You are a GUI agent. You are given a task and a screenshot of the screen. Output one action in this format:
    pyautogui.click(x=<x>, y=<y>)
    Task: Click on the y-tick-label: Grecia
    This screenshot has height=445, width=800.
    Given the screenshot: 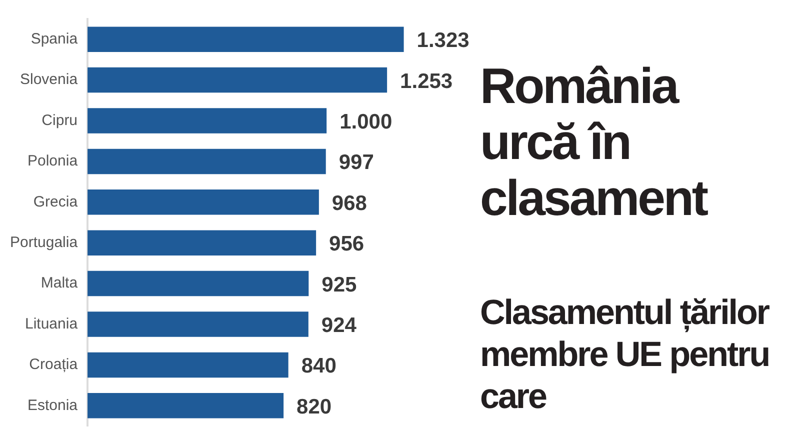 What is the action you would take?
    pyautogui.click(x=55, y=201)
    